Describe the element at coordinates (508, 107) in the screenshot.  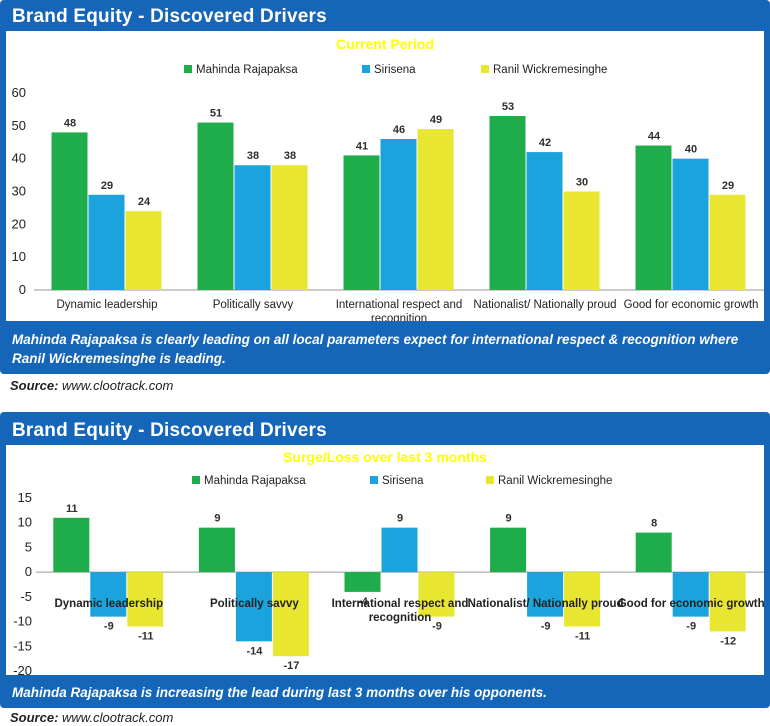
I see `data-label: 53` at that location.